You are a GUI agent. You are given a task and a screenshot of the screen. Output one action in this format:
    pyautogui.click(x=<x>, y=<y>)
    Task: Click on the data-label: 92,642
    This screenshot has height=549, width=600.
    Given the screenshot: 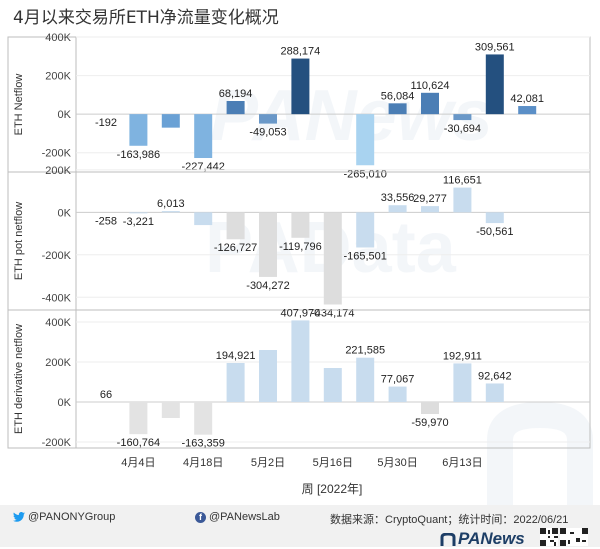 What is the action you would take?
    pyautogui.click(x=495, y=376)
    